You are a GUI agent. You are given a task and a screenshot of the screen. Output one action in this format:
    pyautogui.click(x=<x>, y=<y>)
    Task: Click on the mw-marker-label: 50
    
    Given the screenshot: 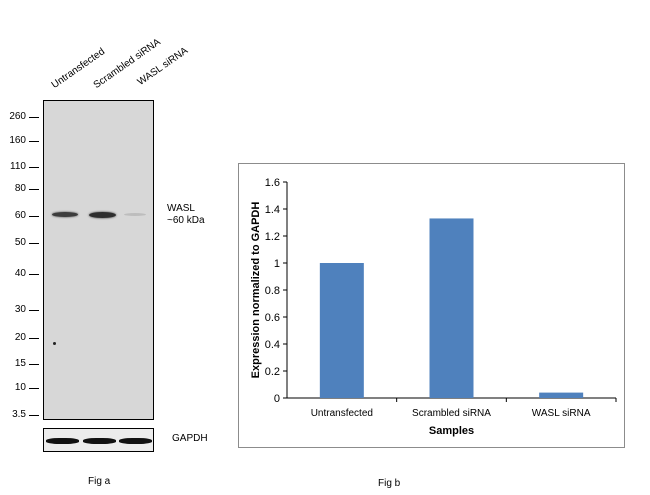 What is the action you would take?
    pyautogui.click(x=20, y=242)
    